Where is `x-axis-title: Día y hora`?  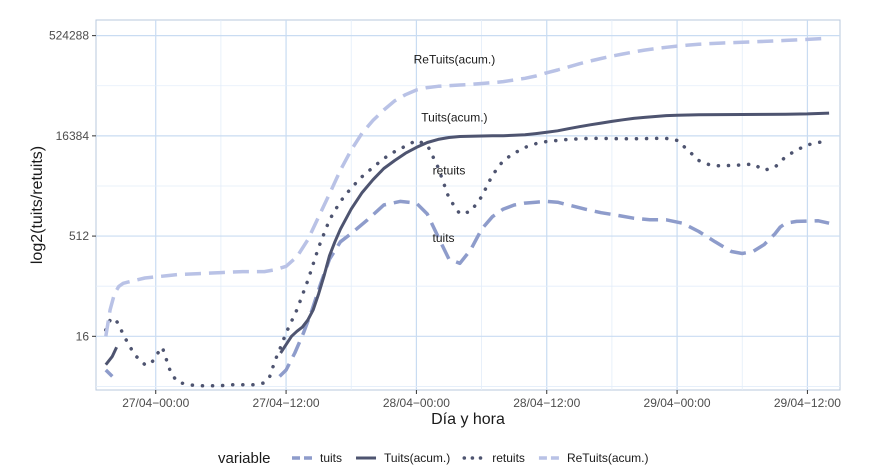
x-axis-title: Día y hora is located at coordinates (468, 419).